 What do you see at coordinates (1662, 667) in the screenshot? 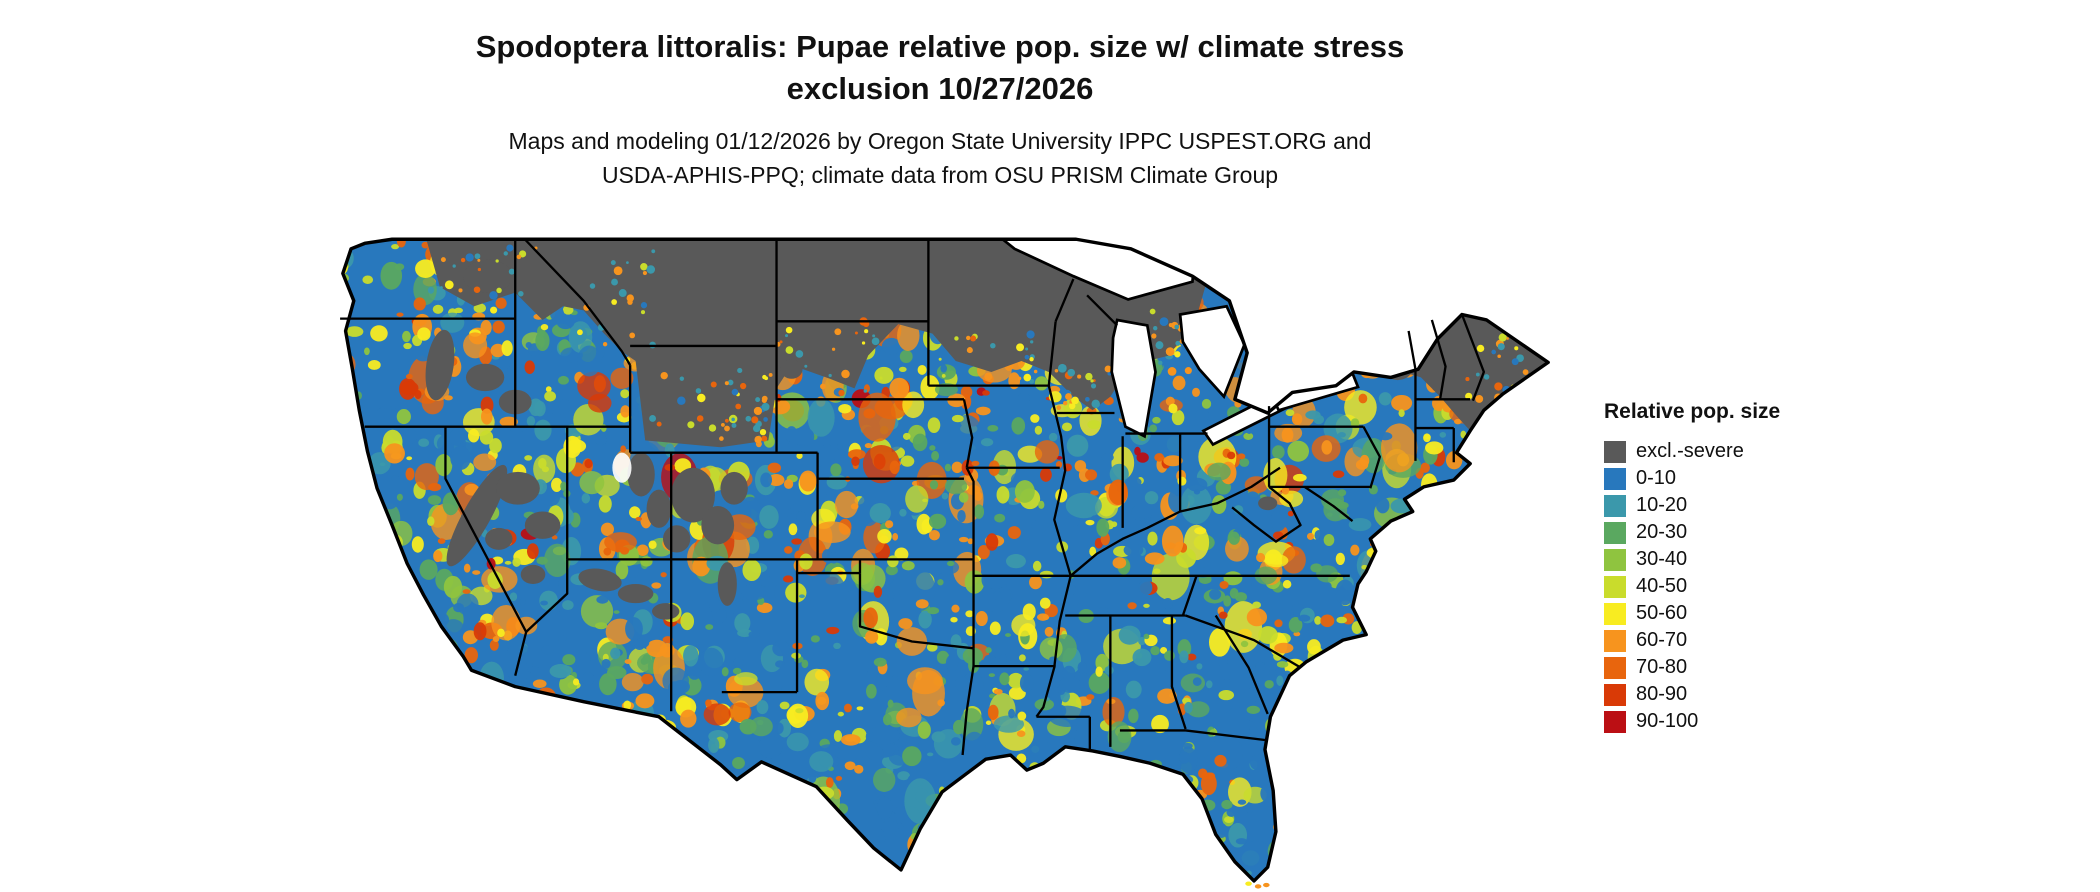
I see `legend-label: 70-80` at bounding box center [1662, 667].